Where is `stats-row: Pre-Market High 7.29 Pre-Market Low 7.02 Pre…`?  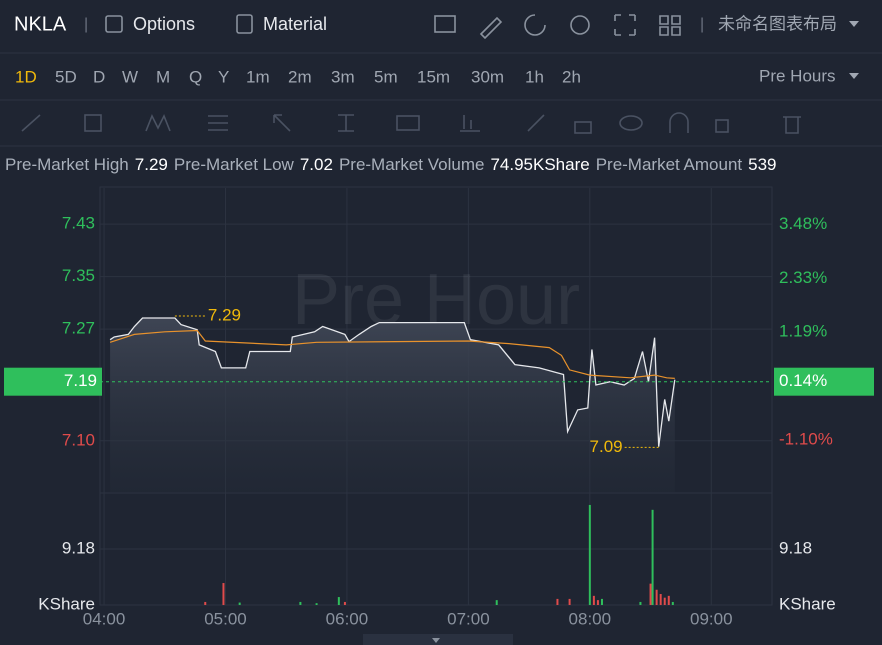 stats-row: Pre-Market High 7.29 Pre-Market Low 7.02 Pre… is located at coordinates (391, 164).